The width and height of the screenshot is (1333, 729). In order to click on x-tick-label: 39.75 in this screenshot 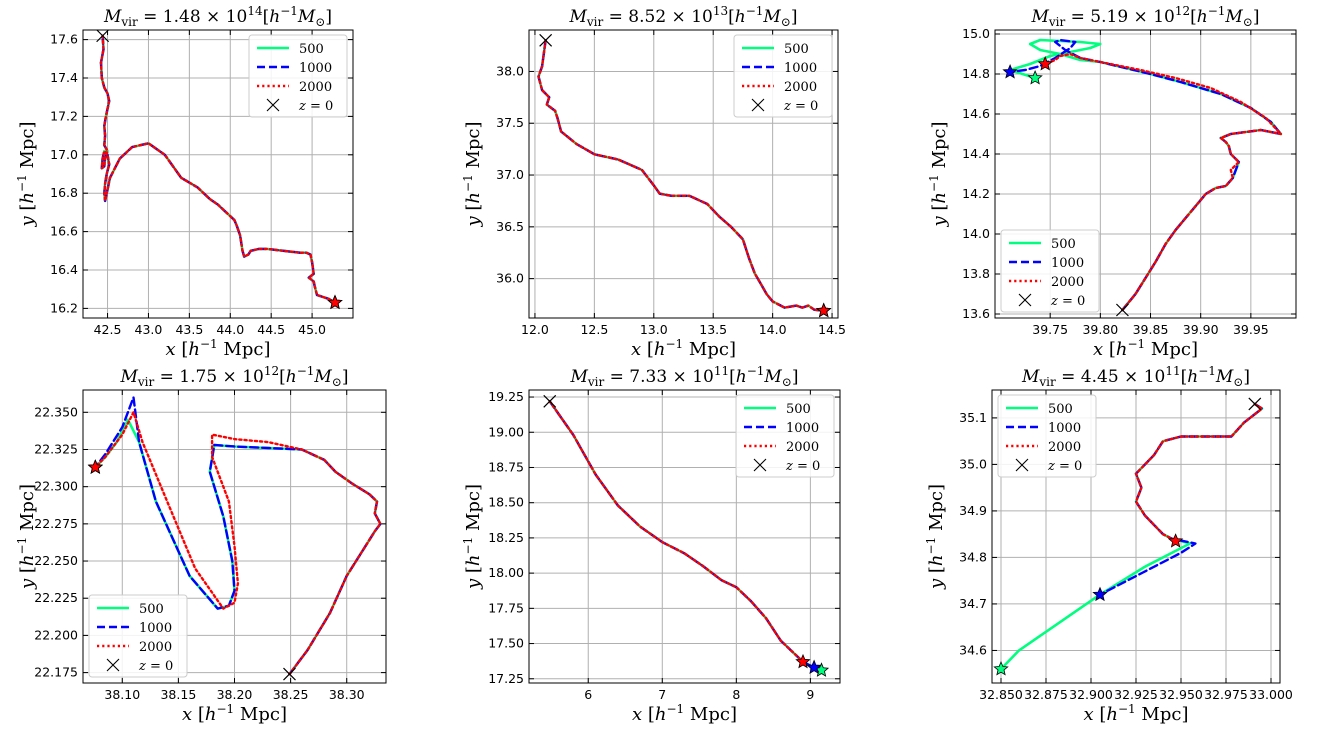, I will do `click(1050, 329)`.